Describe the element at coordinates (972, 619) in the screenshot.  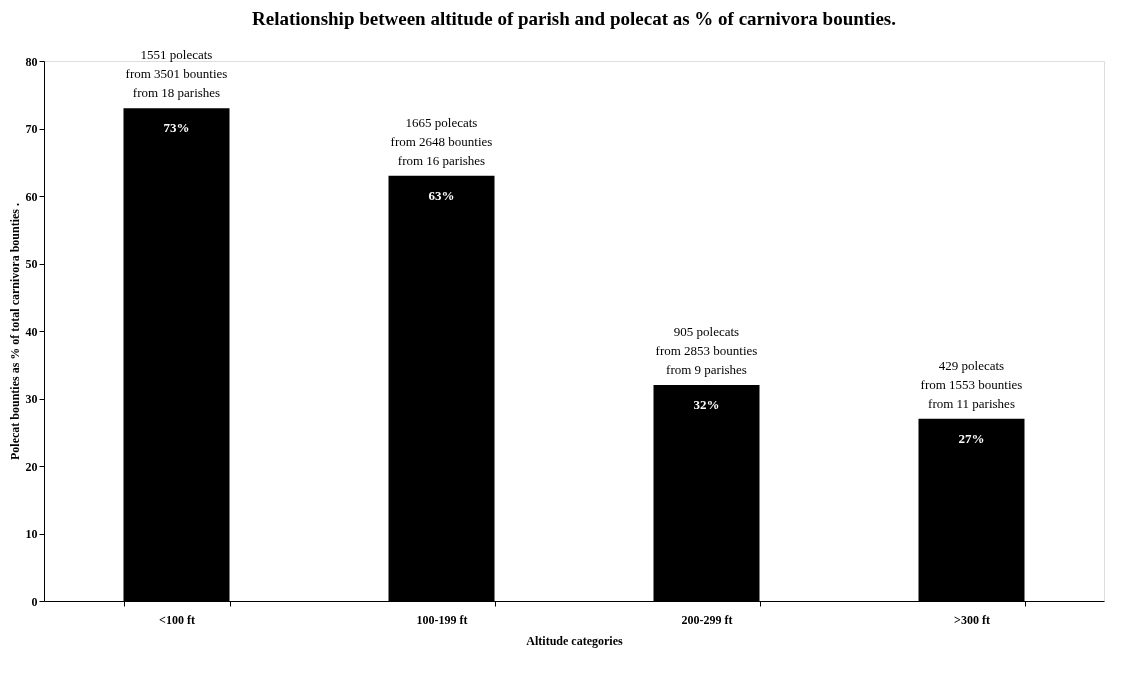
I see `x-tick-label: >300 ft` at that location.